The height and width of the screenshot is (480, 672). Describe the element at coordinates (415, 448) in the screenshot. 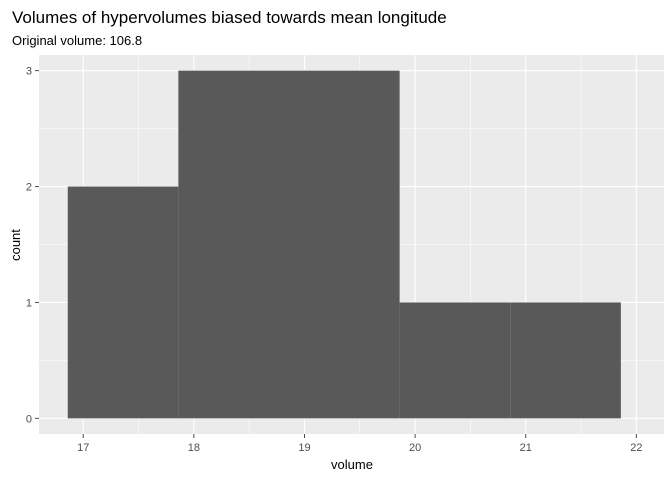

I see `x-tick-label: 20` at that location.